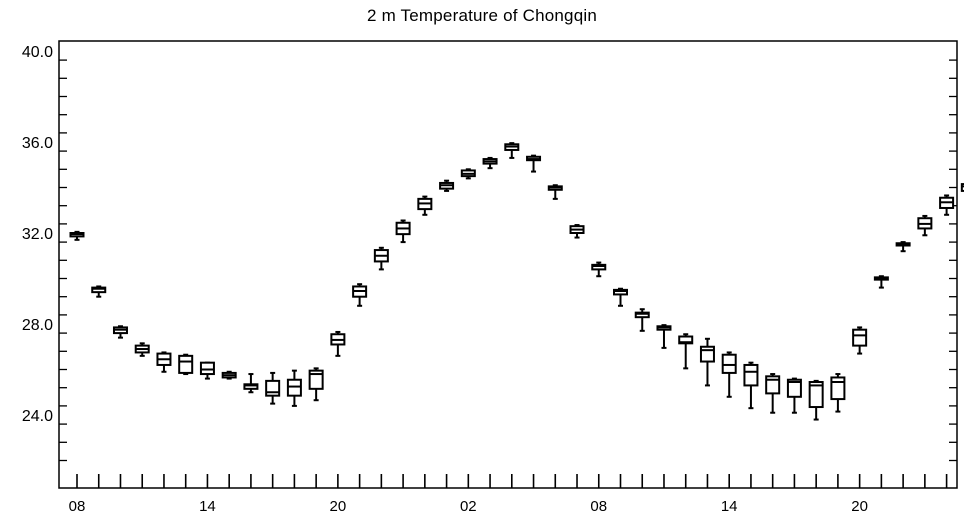 The height and width of the screenshot is (520, 964). What do you see at coordinates (37, 52) in the screenshot?
I see `y-tick-label: 40.0` at bounding box center [37, 52].